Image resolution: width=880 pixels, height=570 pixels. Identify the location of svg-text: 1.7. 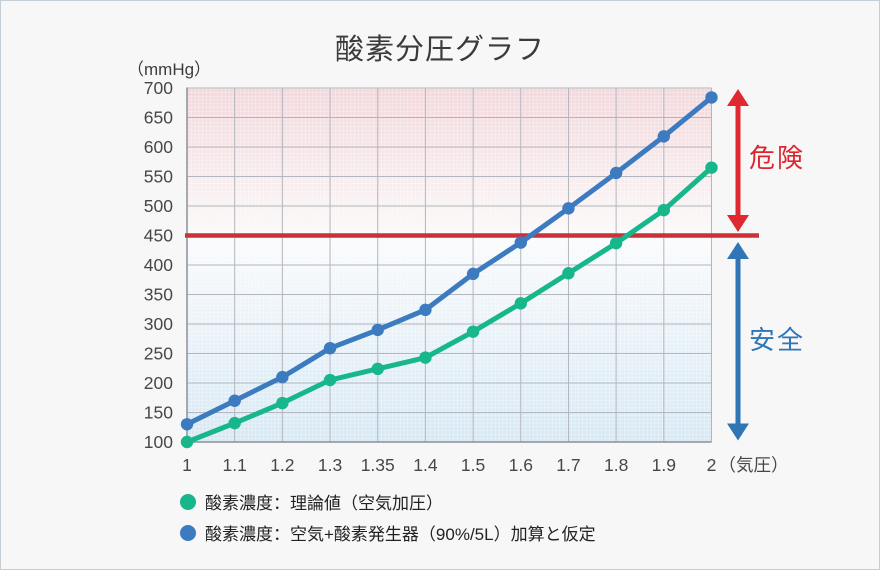
(568, 465).